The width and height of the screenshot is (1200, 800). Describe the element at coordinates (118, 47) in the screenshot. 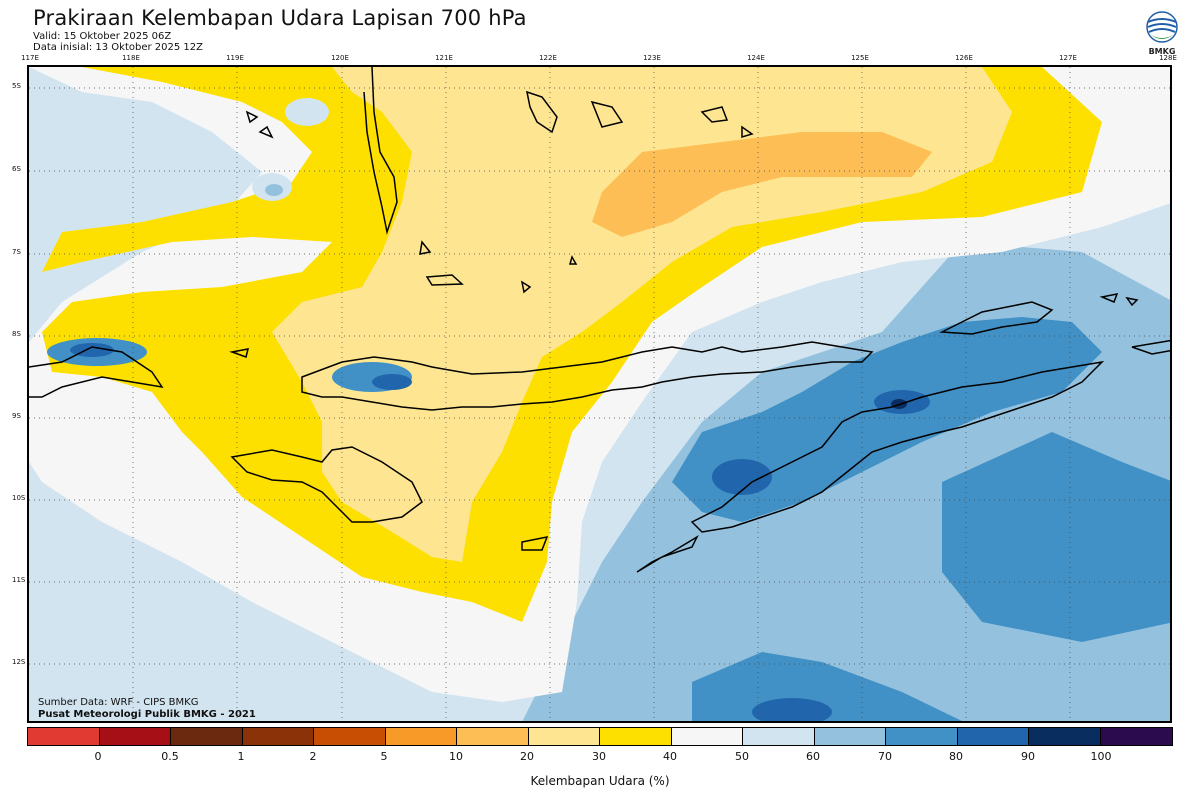

I see `initial-time: Data inisial: 13 Oktober 2025 12Z` at that location.